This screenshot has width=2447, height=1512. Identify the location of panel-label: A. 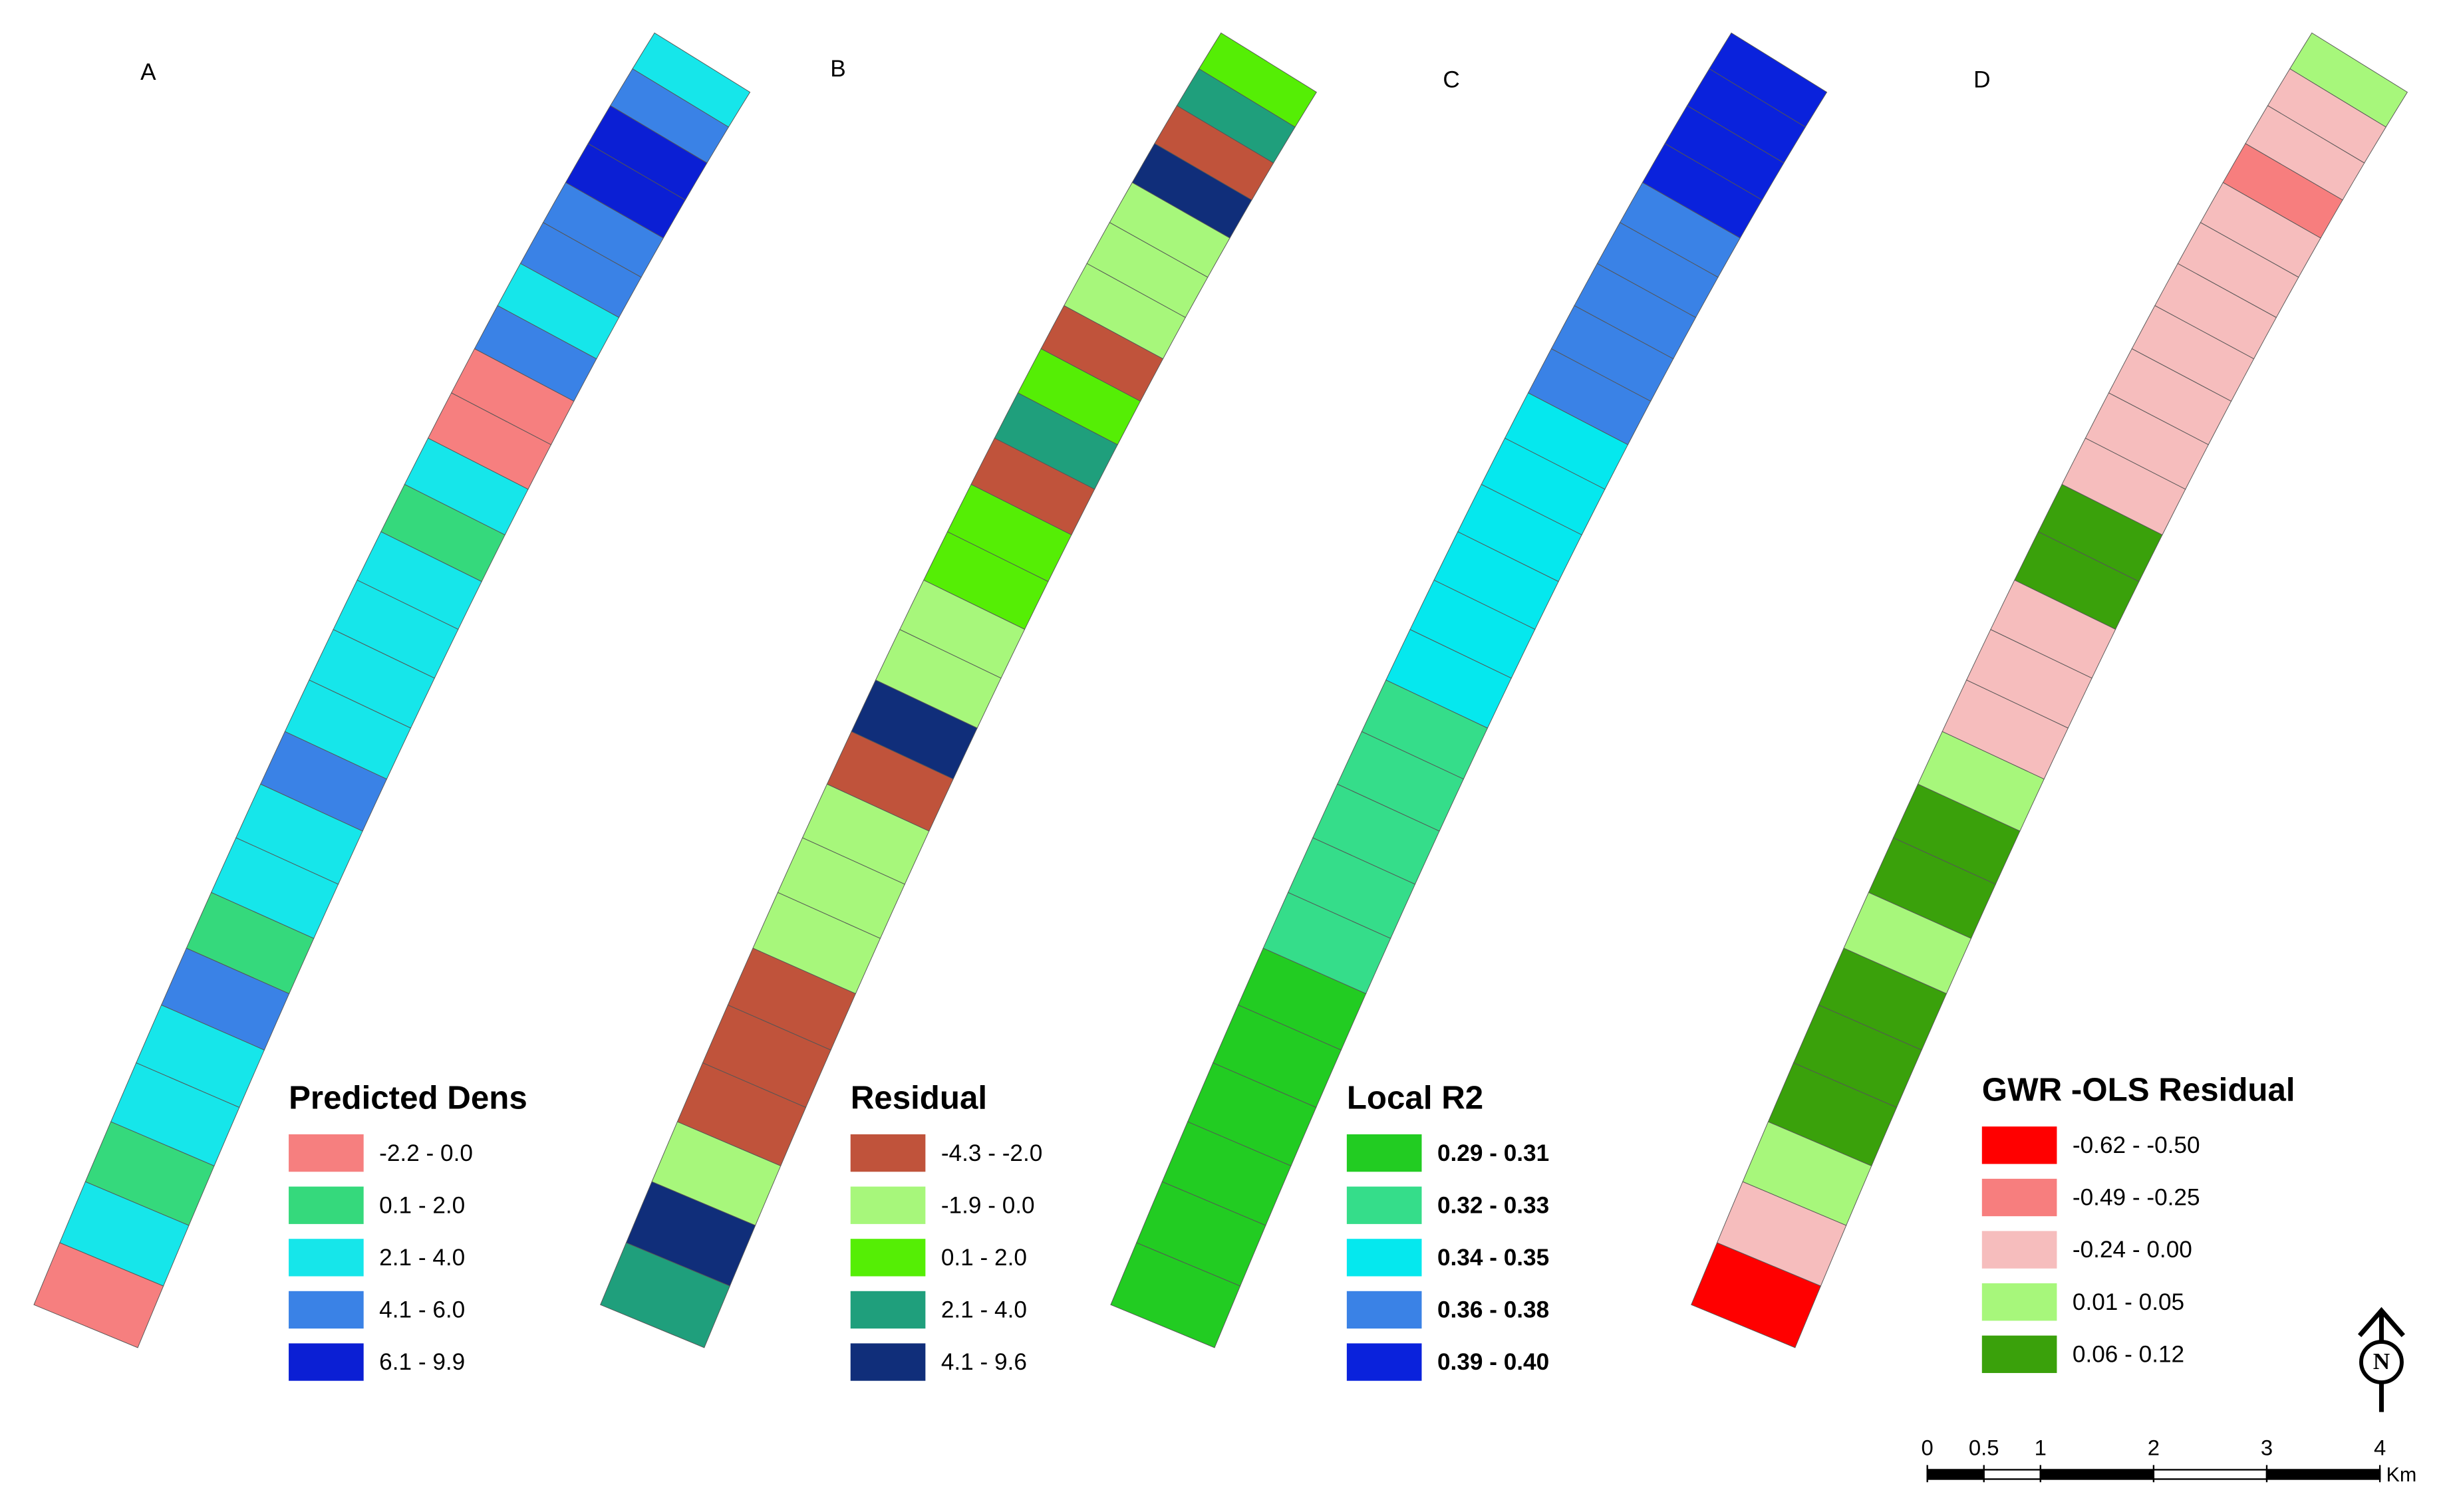
(148, 72).